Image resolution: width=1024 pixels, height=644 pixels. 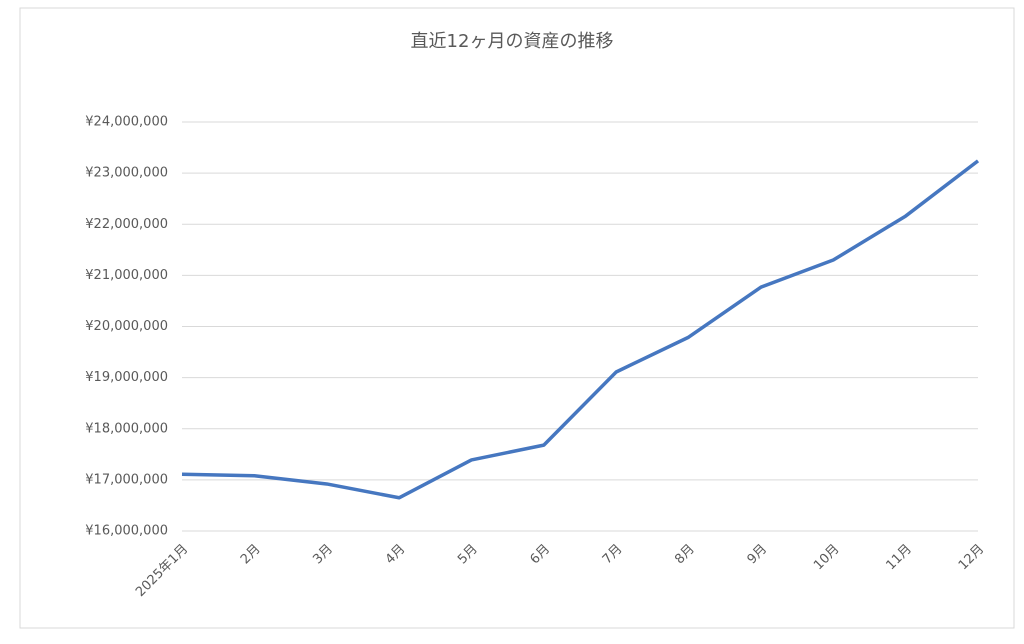 What do you see at coordinates (126, 224) in the screenshot?
I see `y-tick-label: ¥22,000,000` at bounding box center [126, 224].